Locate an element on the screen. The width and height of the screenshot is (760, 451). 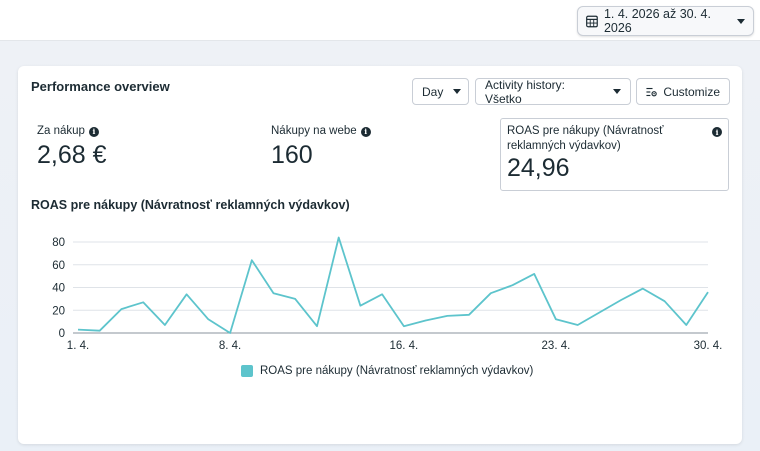
date-range-label: 1. 4. 2026 až 30. 4. 2026 is located at coordinates (657, 21).